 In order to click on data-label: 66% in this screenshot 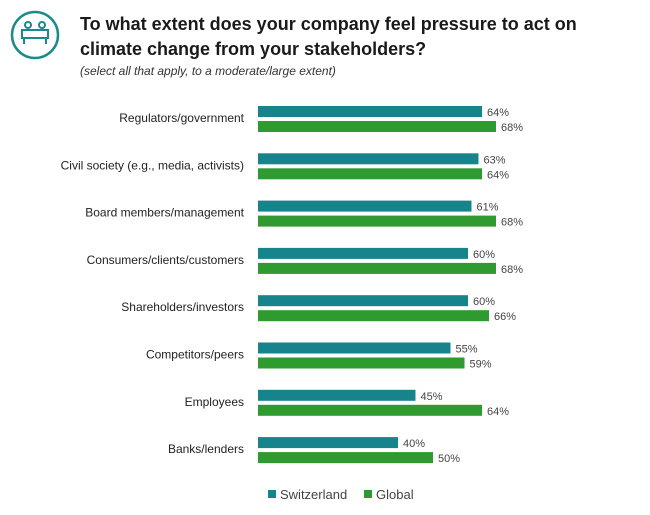, I will do `click(505, 317)`.